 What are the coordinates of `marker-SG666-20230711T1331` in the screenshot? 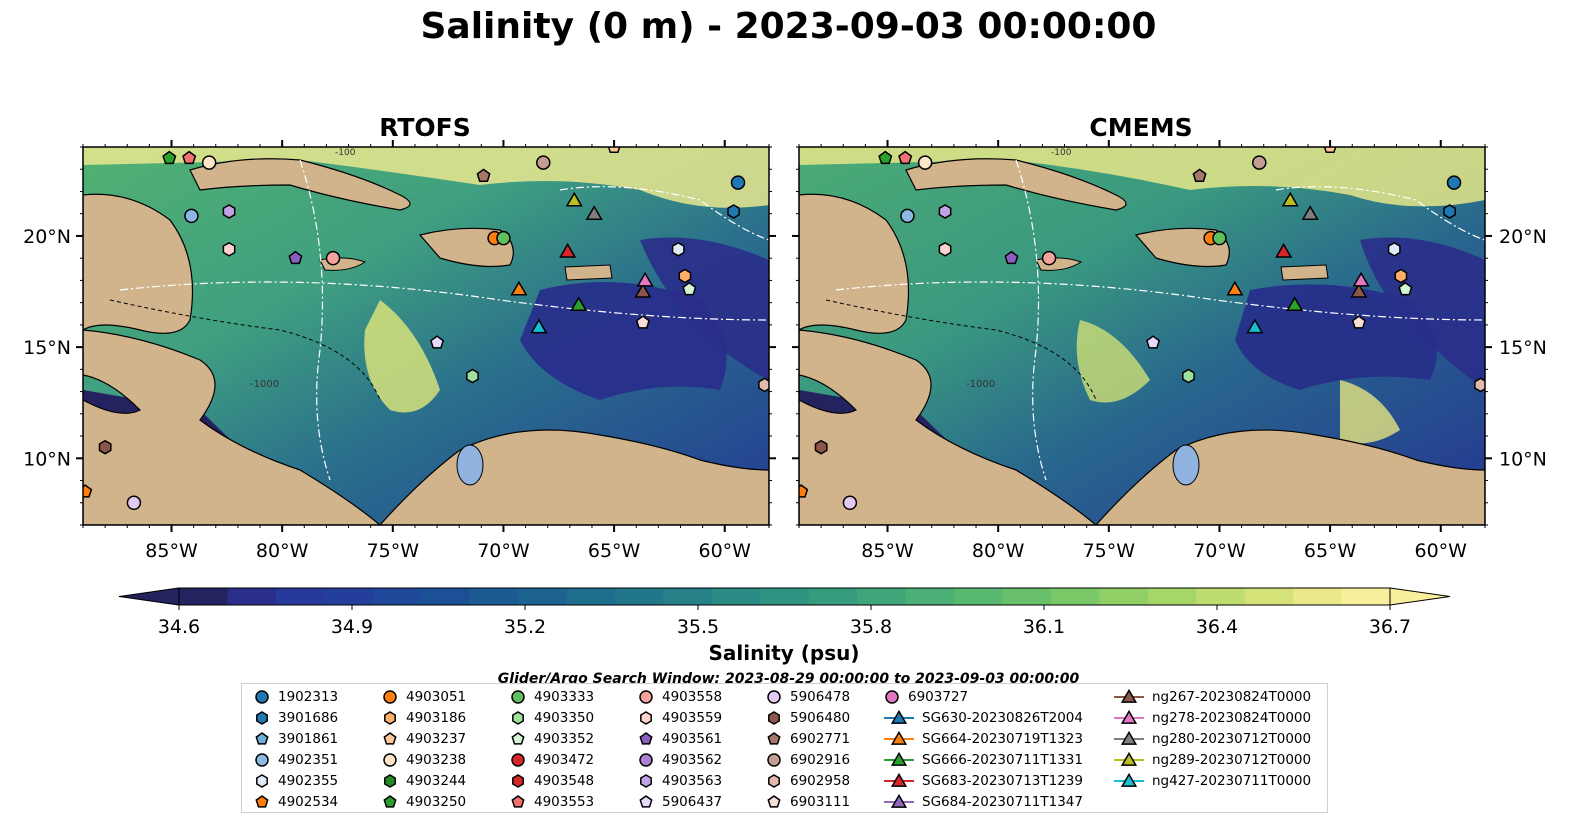 It's located at (899, 758).